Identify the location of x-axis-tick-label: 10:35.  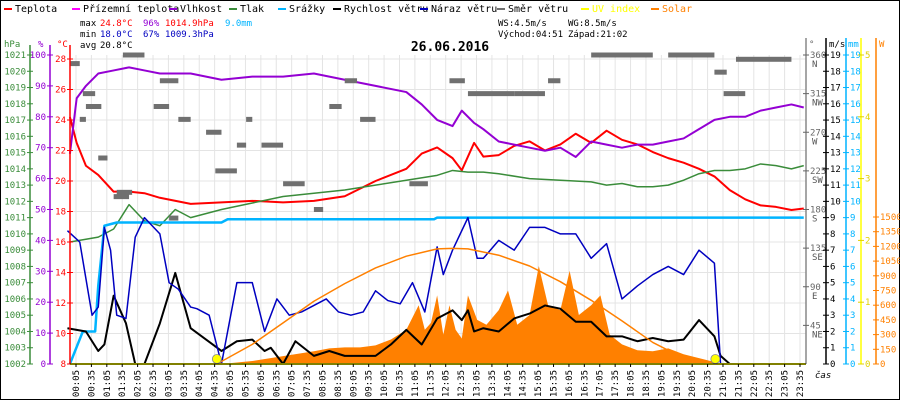
(400, 383).